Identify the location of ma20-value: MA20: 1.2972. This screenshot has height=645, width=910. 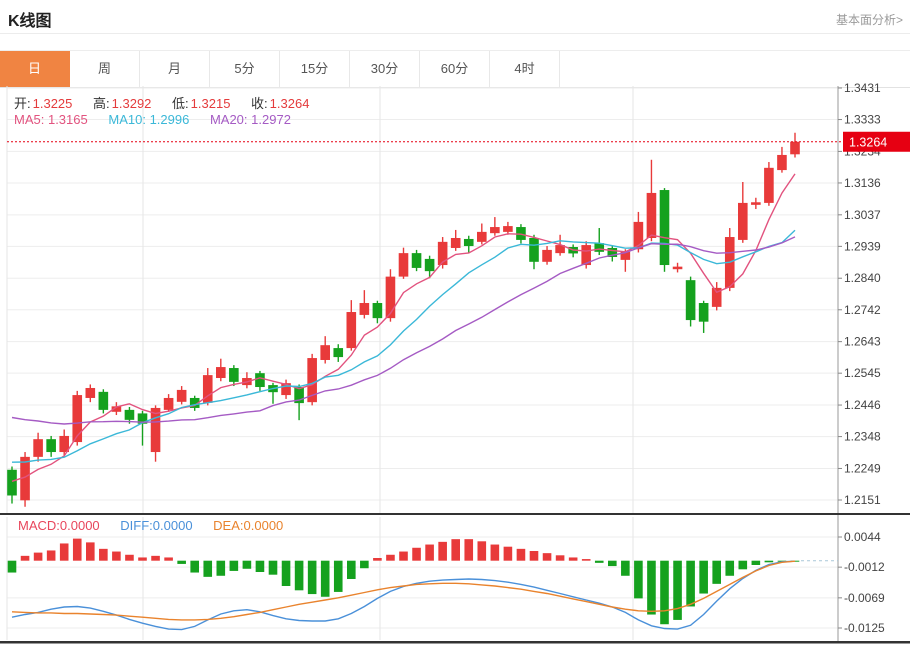
(250, 119).